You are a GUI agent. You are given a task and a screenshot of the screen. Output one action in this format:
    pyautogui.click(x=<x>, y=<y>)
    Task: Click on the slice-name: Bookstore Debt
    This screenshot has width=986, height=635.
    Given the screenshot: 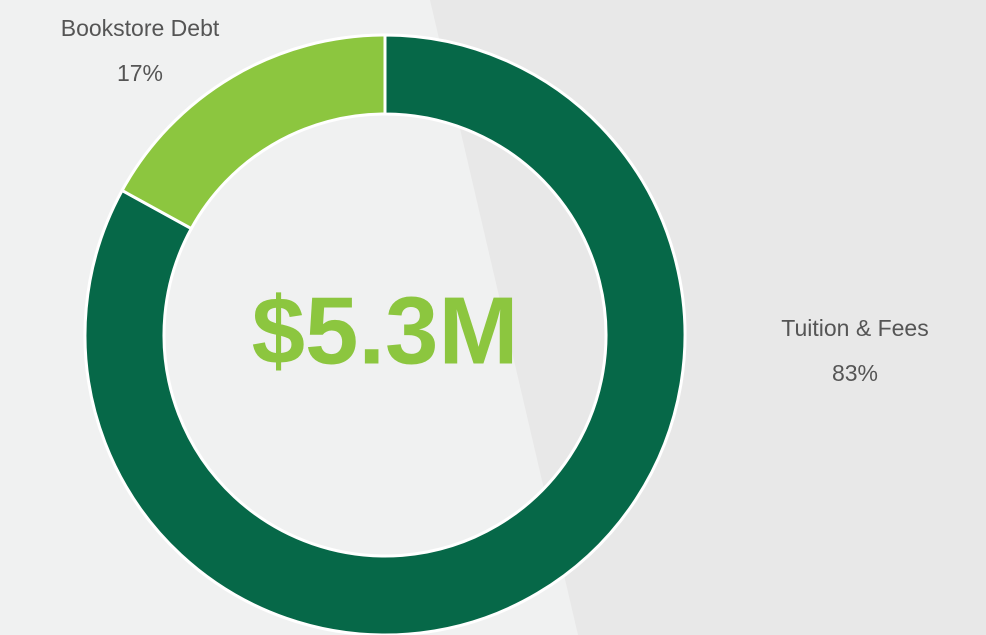 What is the action you would take?
    pyautogui.click(x=140, y=28)
    